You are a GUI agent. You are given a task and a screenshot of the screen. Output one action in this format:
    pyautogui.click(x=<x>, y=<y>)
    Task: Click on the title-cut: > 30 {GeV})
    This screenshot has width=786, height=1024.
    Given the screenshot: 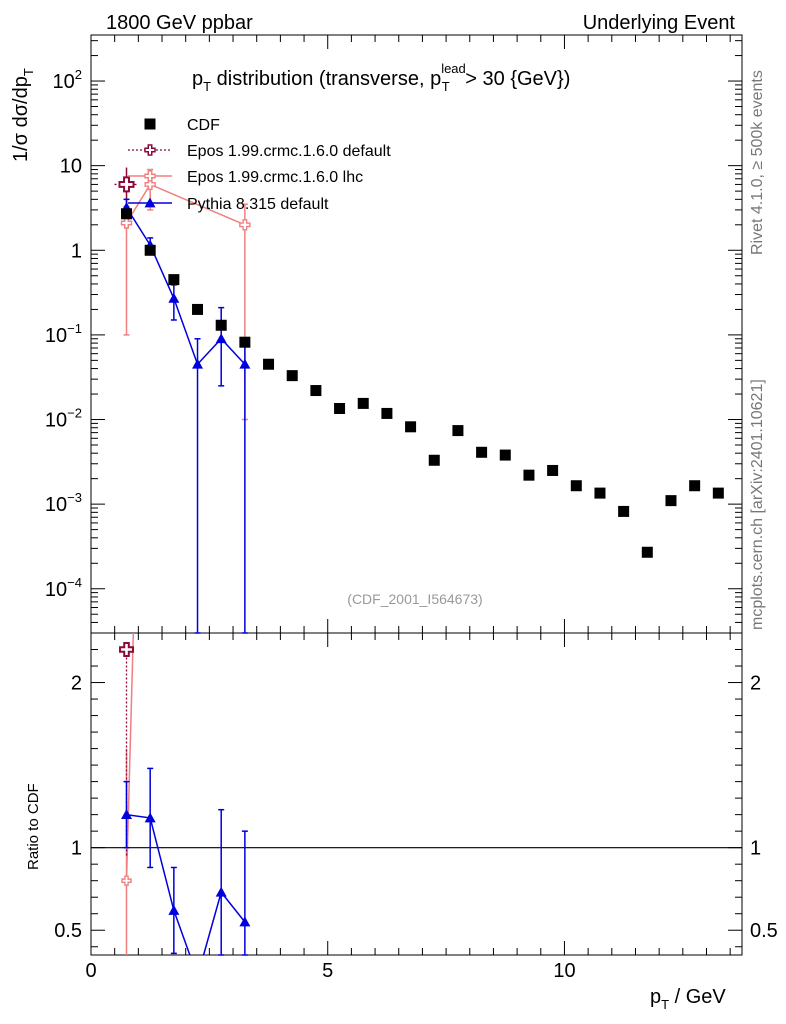 What is the action you would take?
    pyautogui.click(x=515, y=79)
    